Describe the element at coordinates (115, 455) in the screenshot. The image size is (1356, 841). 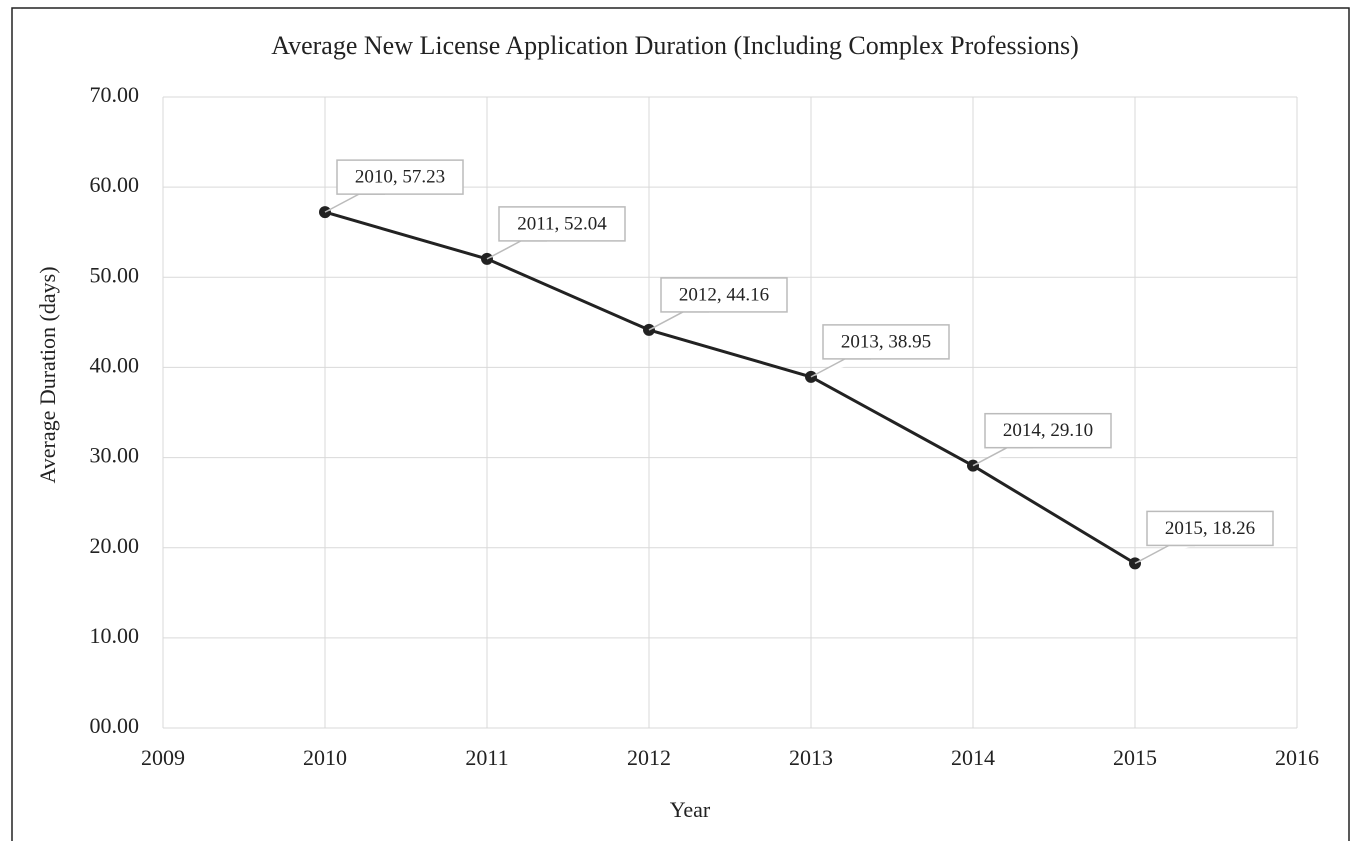
I see `y-tick-label: 30.00` at that location.